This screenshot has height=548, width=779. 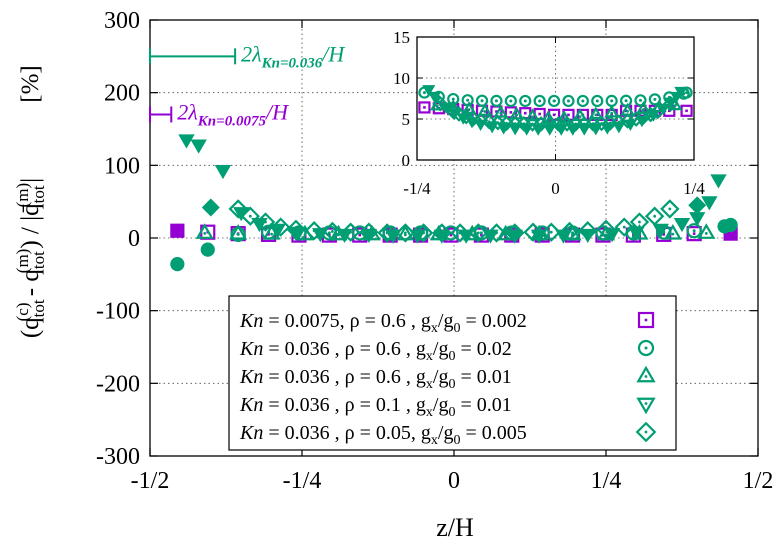 I want to click on lambda-label: 2λKn=0.036/H, so click(x=293, y=56).